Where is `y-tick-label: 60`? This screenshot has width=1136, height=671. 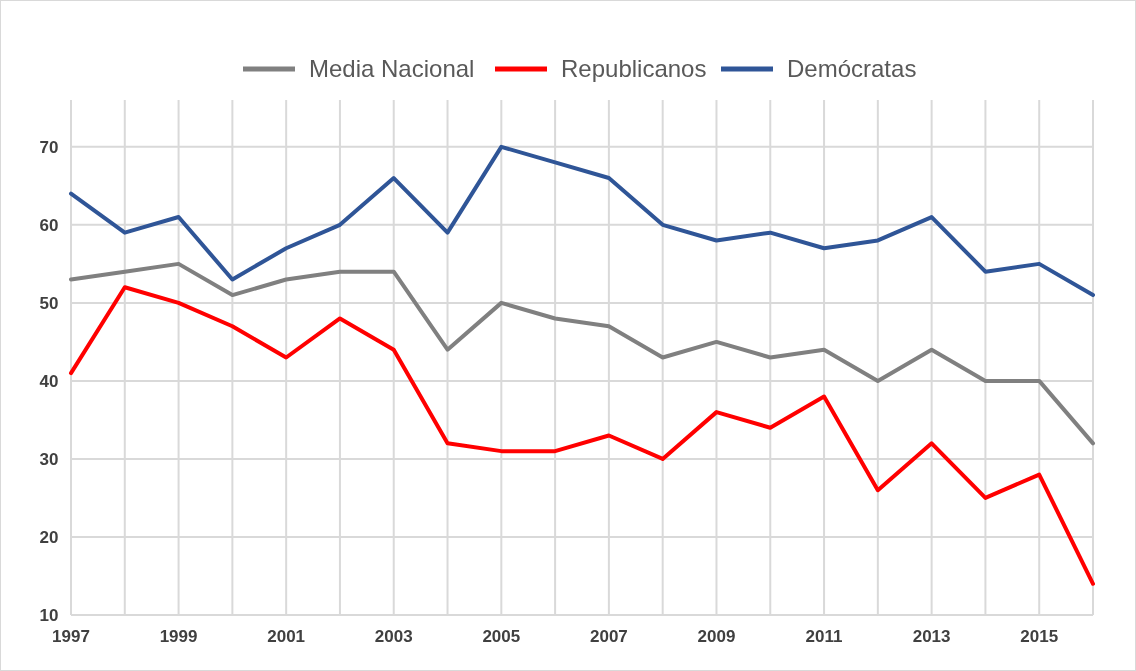
y-tick-label: 60 is located at coordinates (49, 225).